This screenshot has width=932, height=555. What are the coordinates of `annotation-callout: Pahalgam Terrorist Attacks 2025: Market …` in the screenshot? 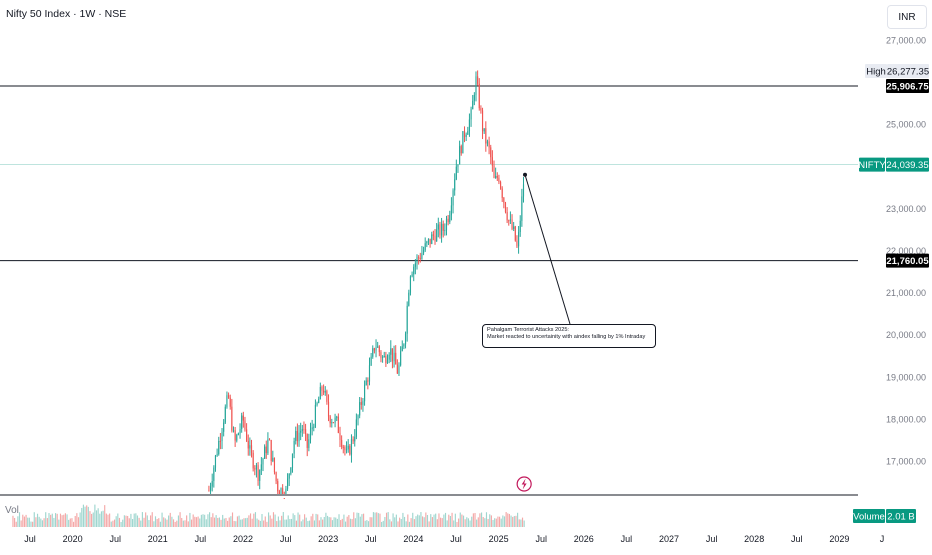 It's located at (569, 336).